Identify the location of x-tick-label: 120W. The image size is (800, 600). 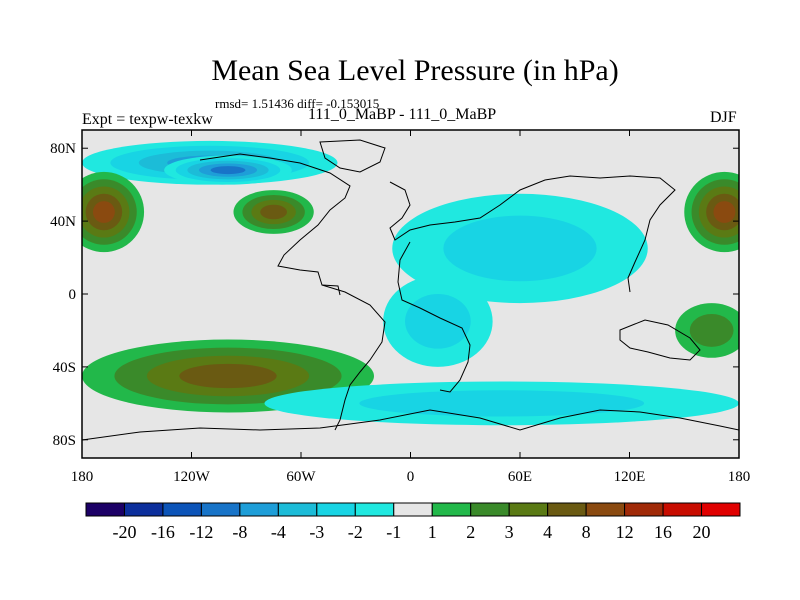
(192, 477).